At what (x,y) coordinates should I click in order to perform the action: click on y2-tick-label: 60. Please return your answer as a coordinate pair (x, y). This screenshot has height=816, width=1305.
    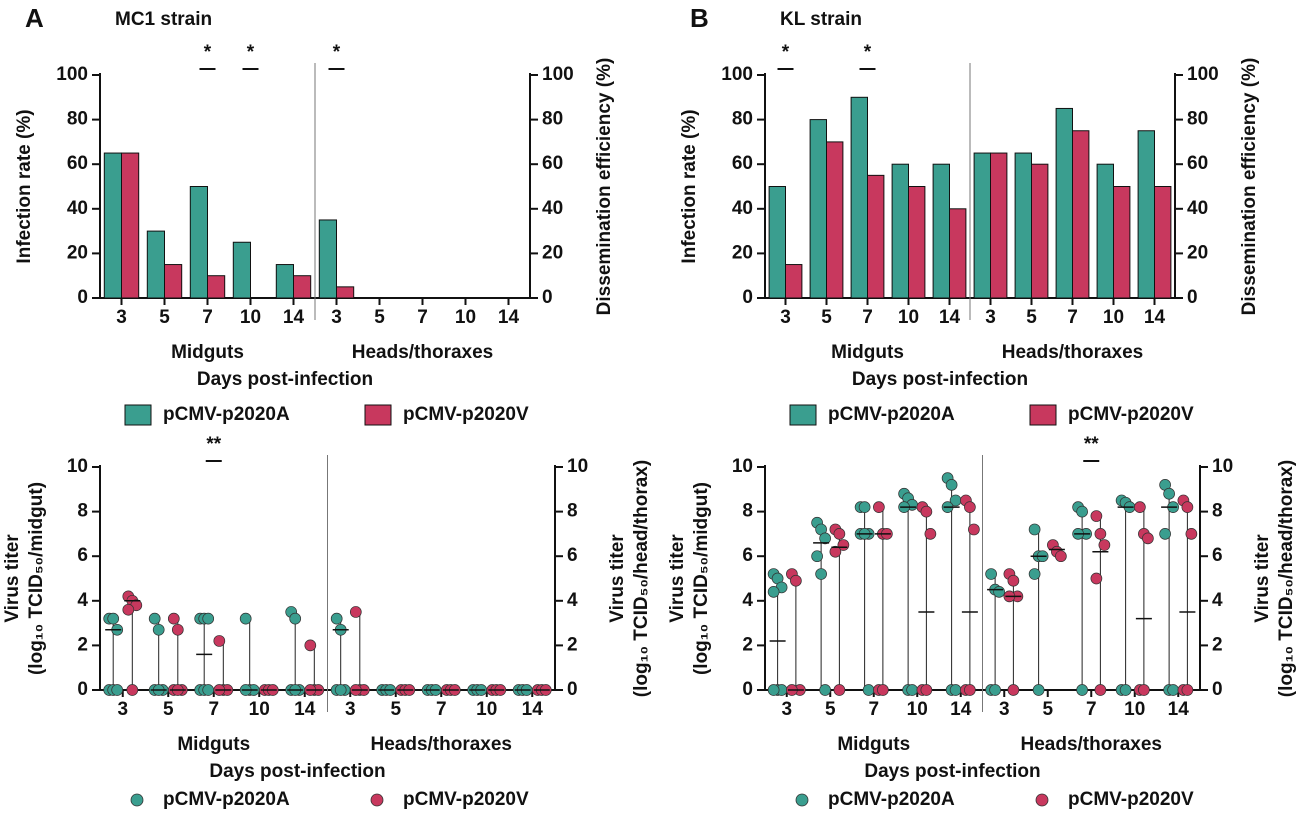
    Looking at the image, I should click on (1197, 163).